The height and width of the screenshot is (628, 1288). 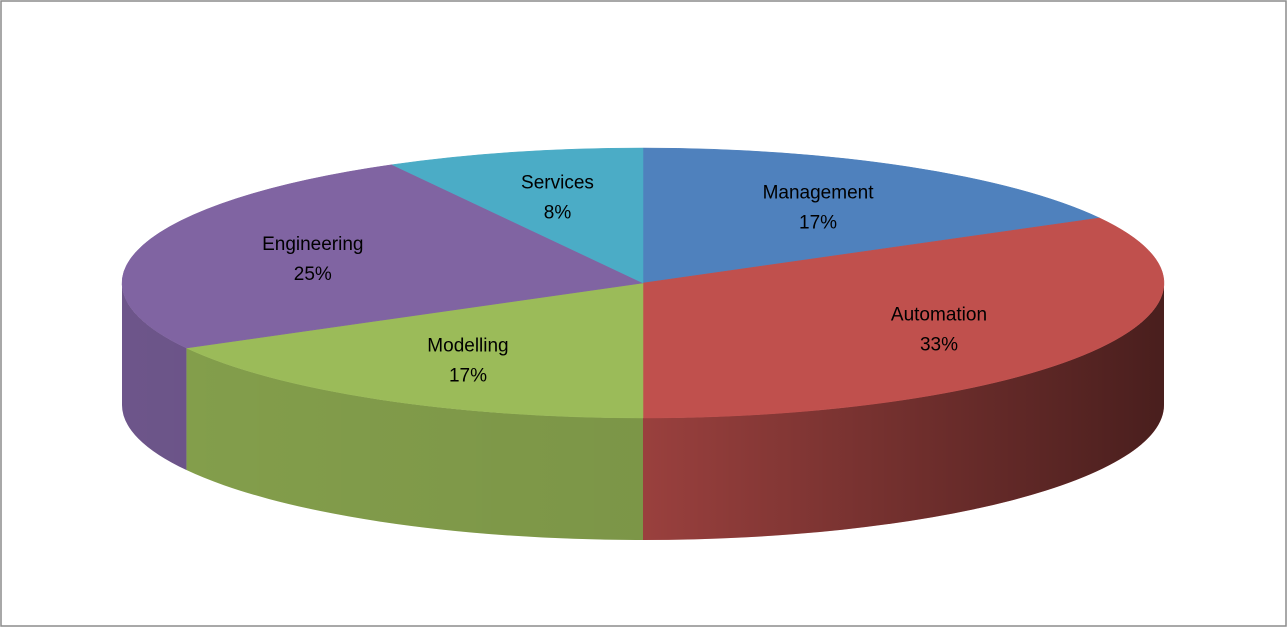 What do you see at coordinates (819, 192) in the screenshot?
I see `slice-label: Management` at bounding box center [819, 192].